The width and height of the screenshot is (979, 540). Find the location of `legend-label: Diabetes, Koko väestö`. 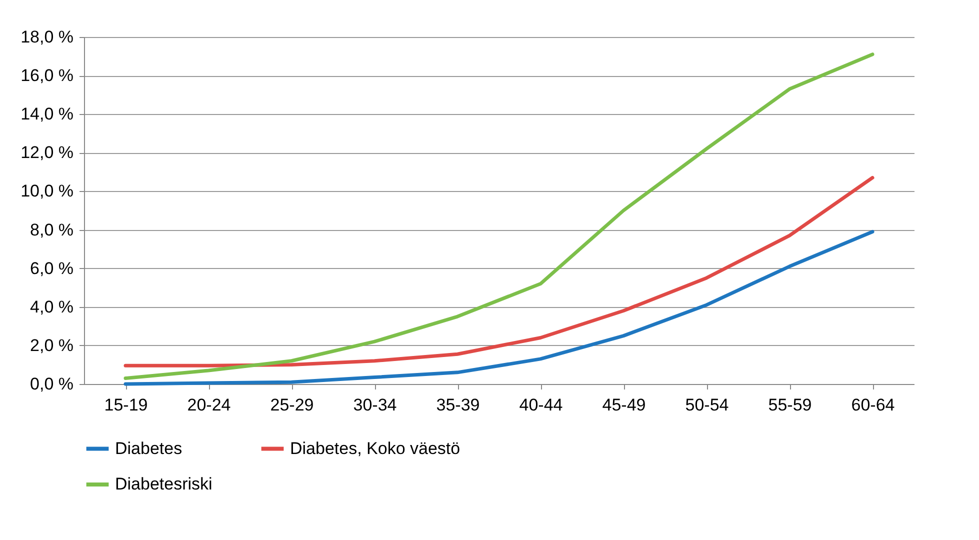

legend-label: Diabetes, Koko väestö is located at coordinates (375, 448).